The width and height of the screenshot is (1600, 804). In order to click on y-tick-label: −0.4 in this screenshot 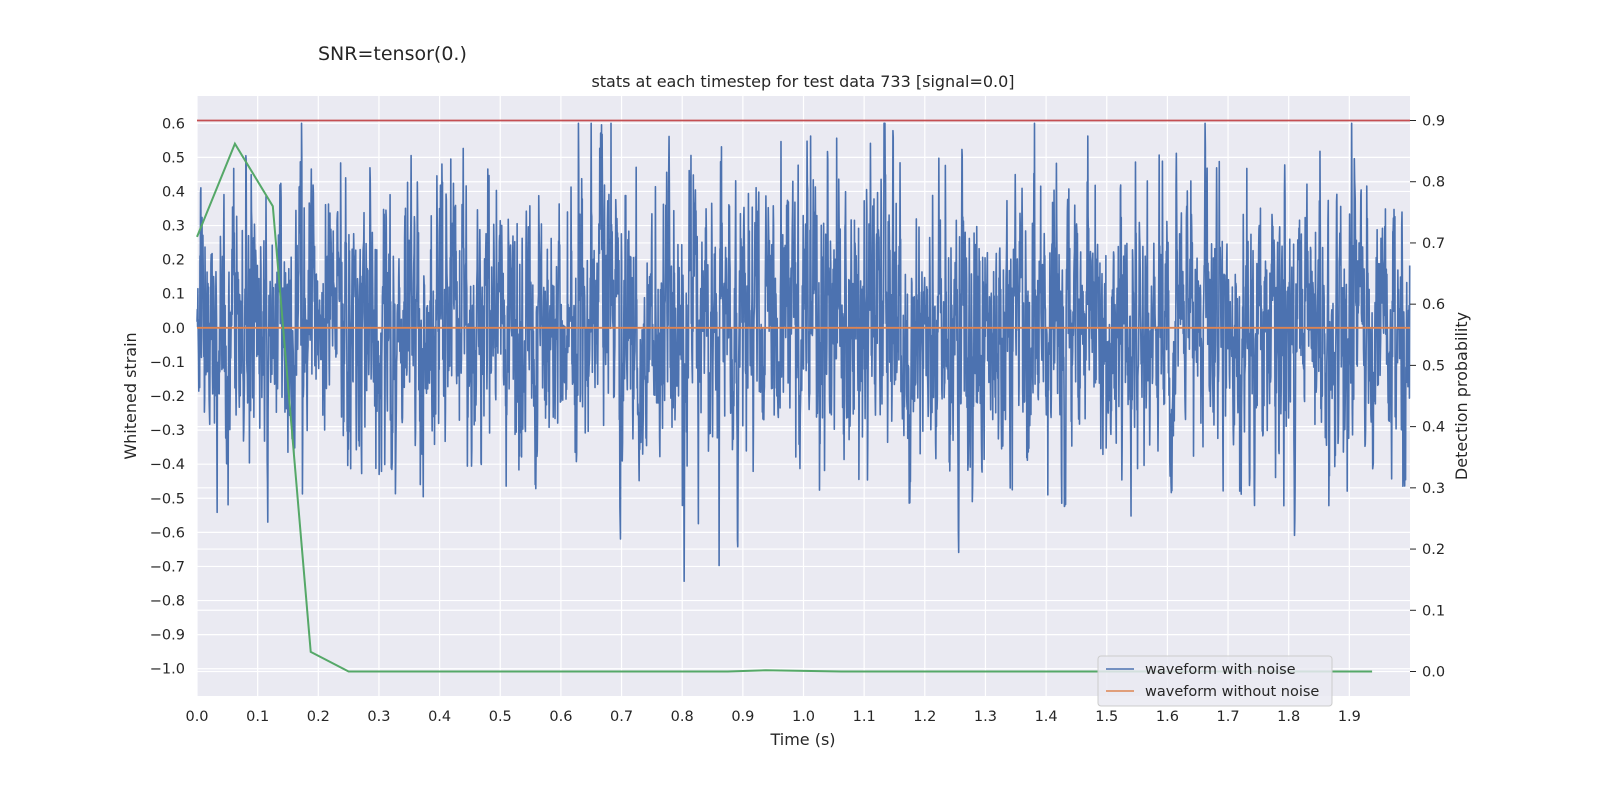, I will do `click(167, 465)`.